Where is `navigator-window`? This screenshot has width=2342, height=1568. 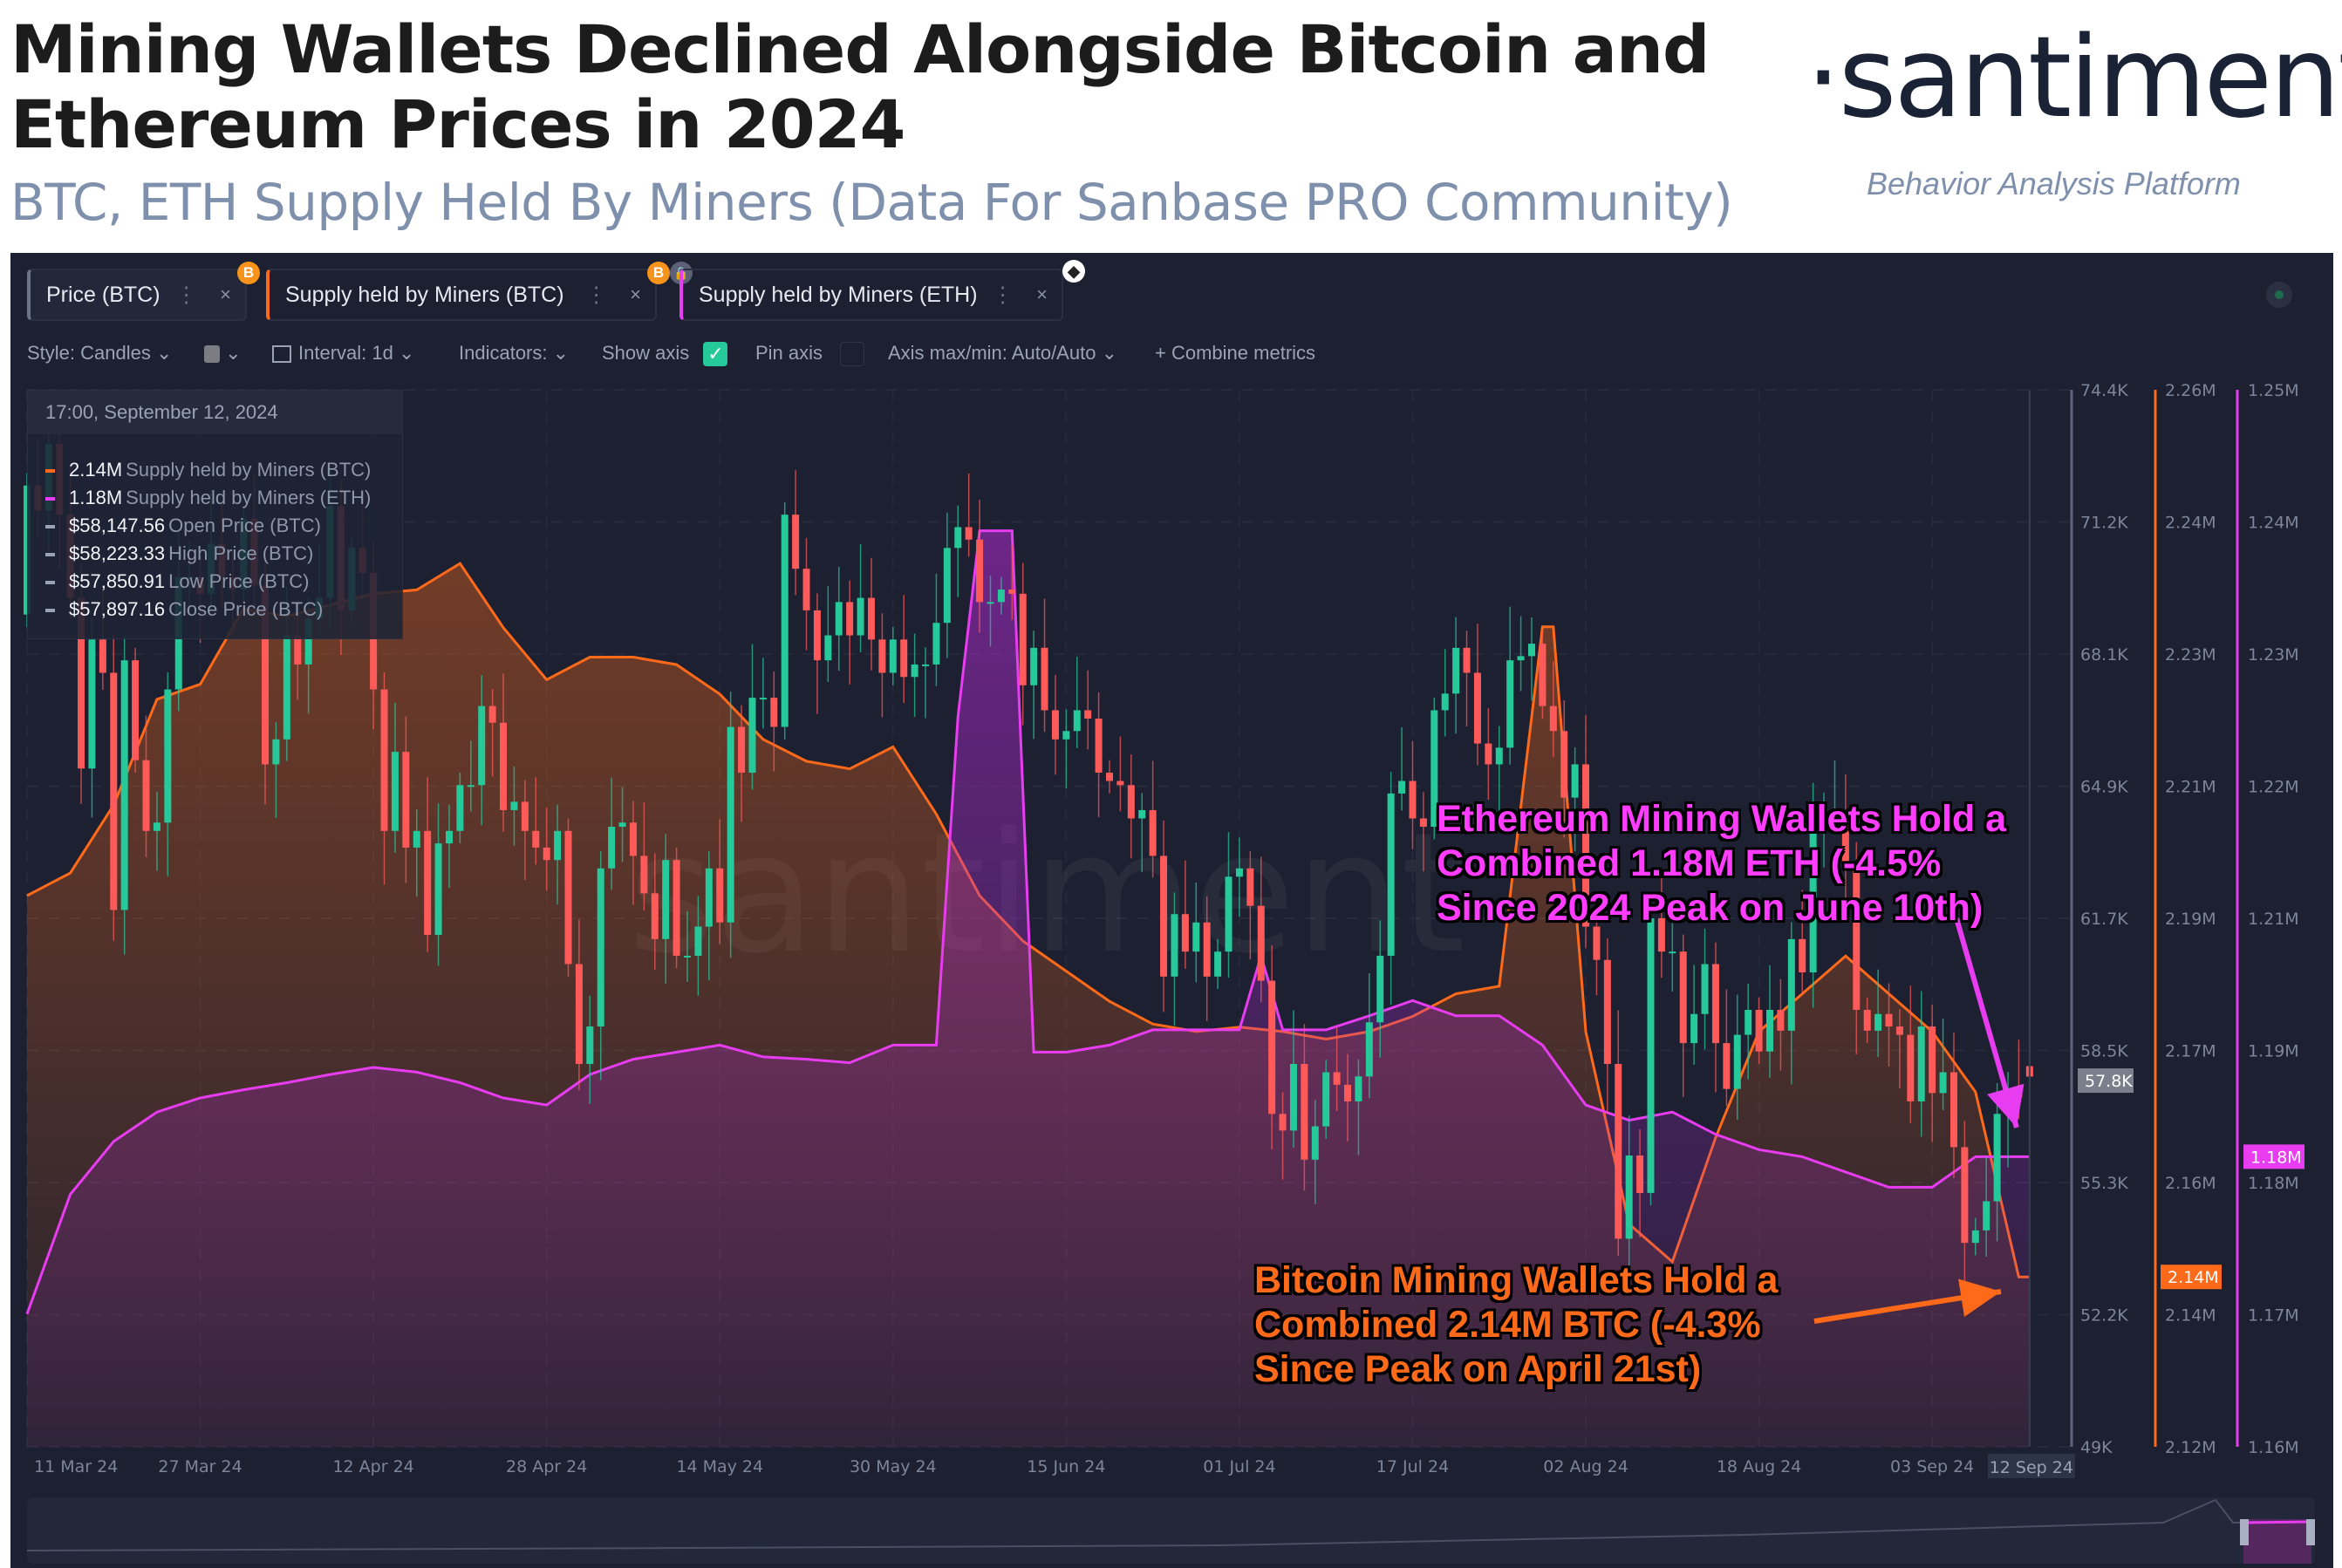
navigator-window is located at coordinates (2277, 1541).